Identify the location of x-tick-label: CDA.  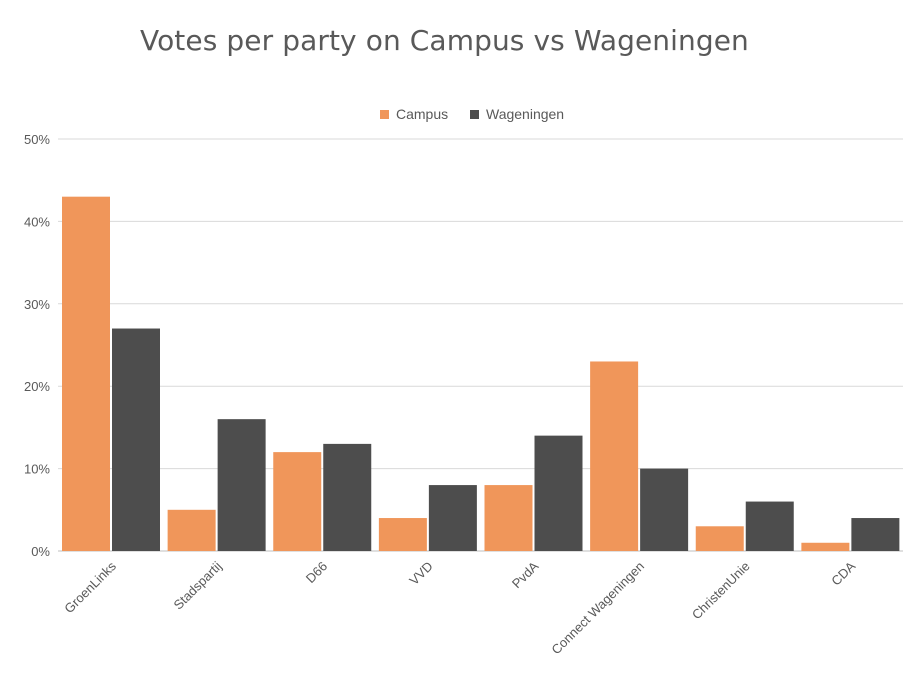
(843, 573).